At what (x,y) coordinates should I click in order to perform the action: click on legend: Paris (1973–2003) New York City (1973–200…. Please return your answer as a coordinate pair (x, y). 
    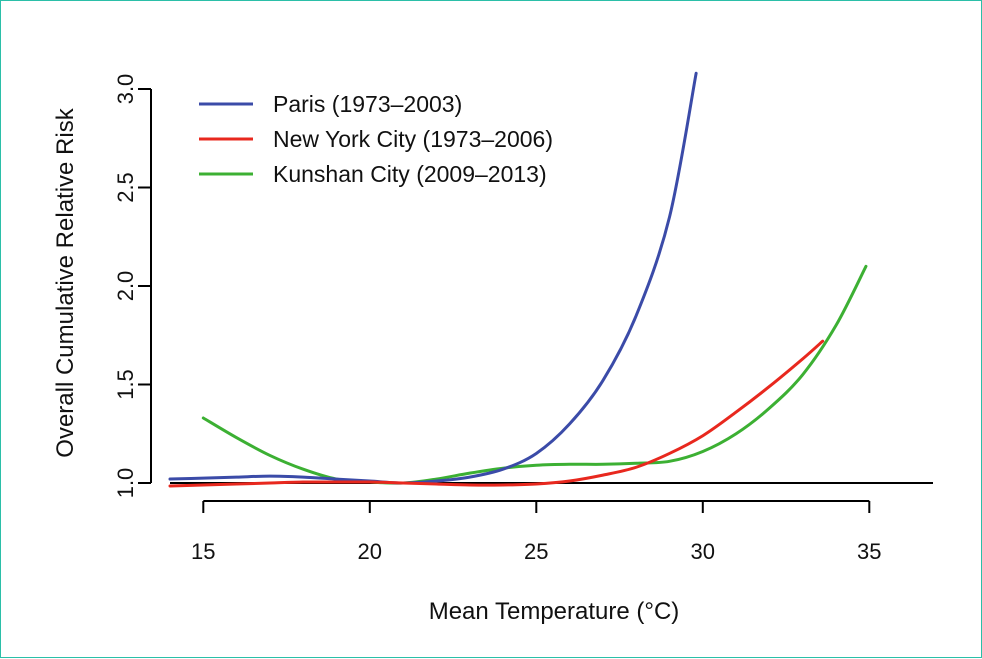
    Looking at the image, I should click on (376, 139).